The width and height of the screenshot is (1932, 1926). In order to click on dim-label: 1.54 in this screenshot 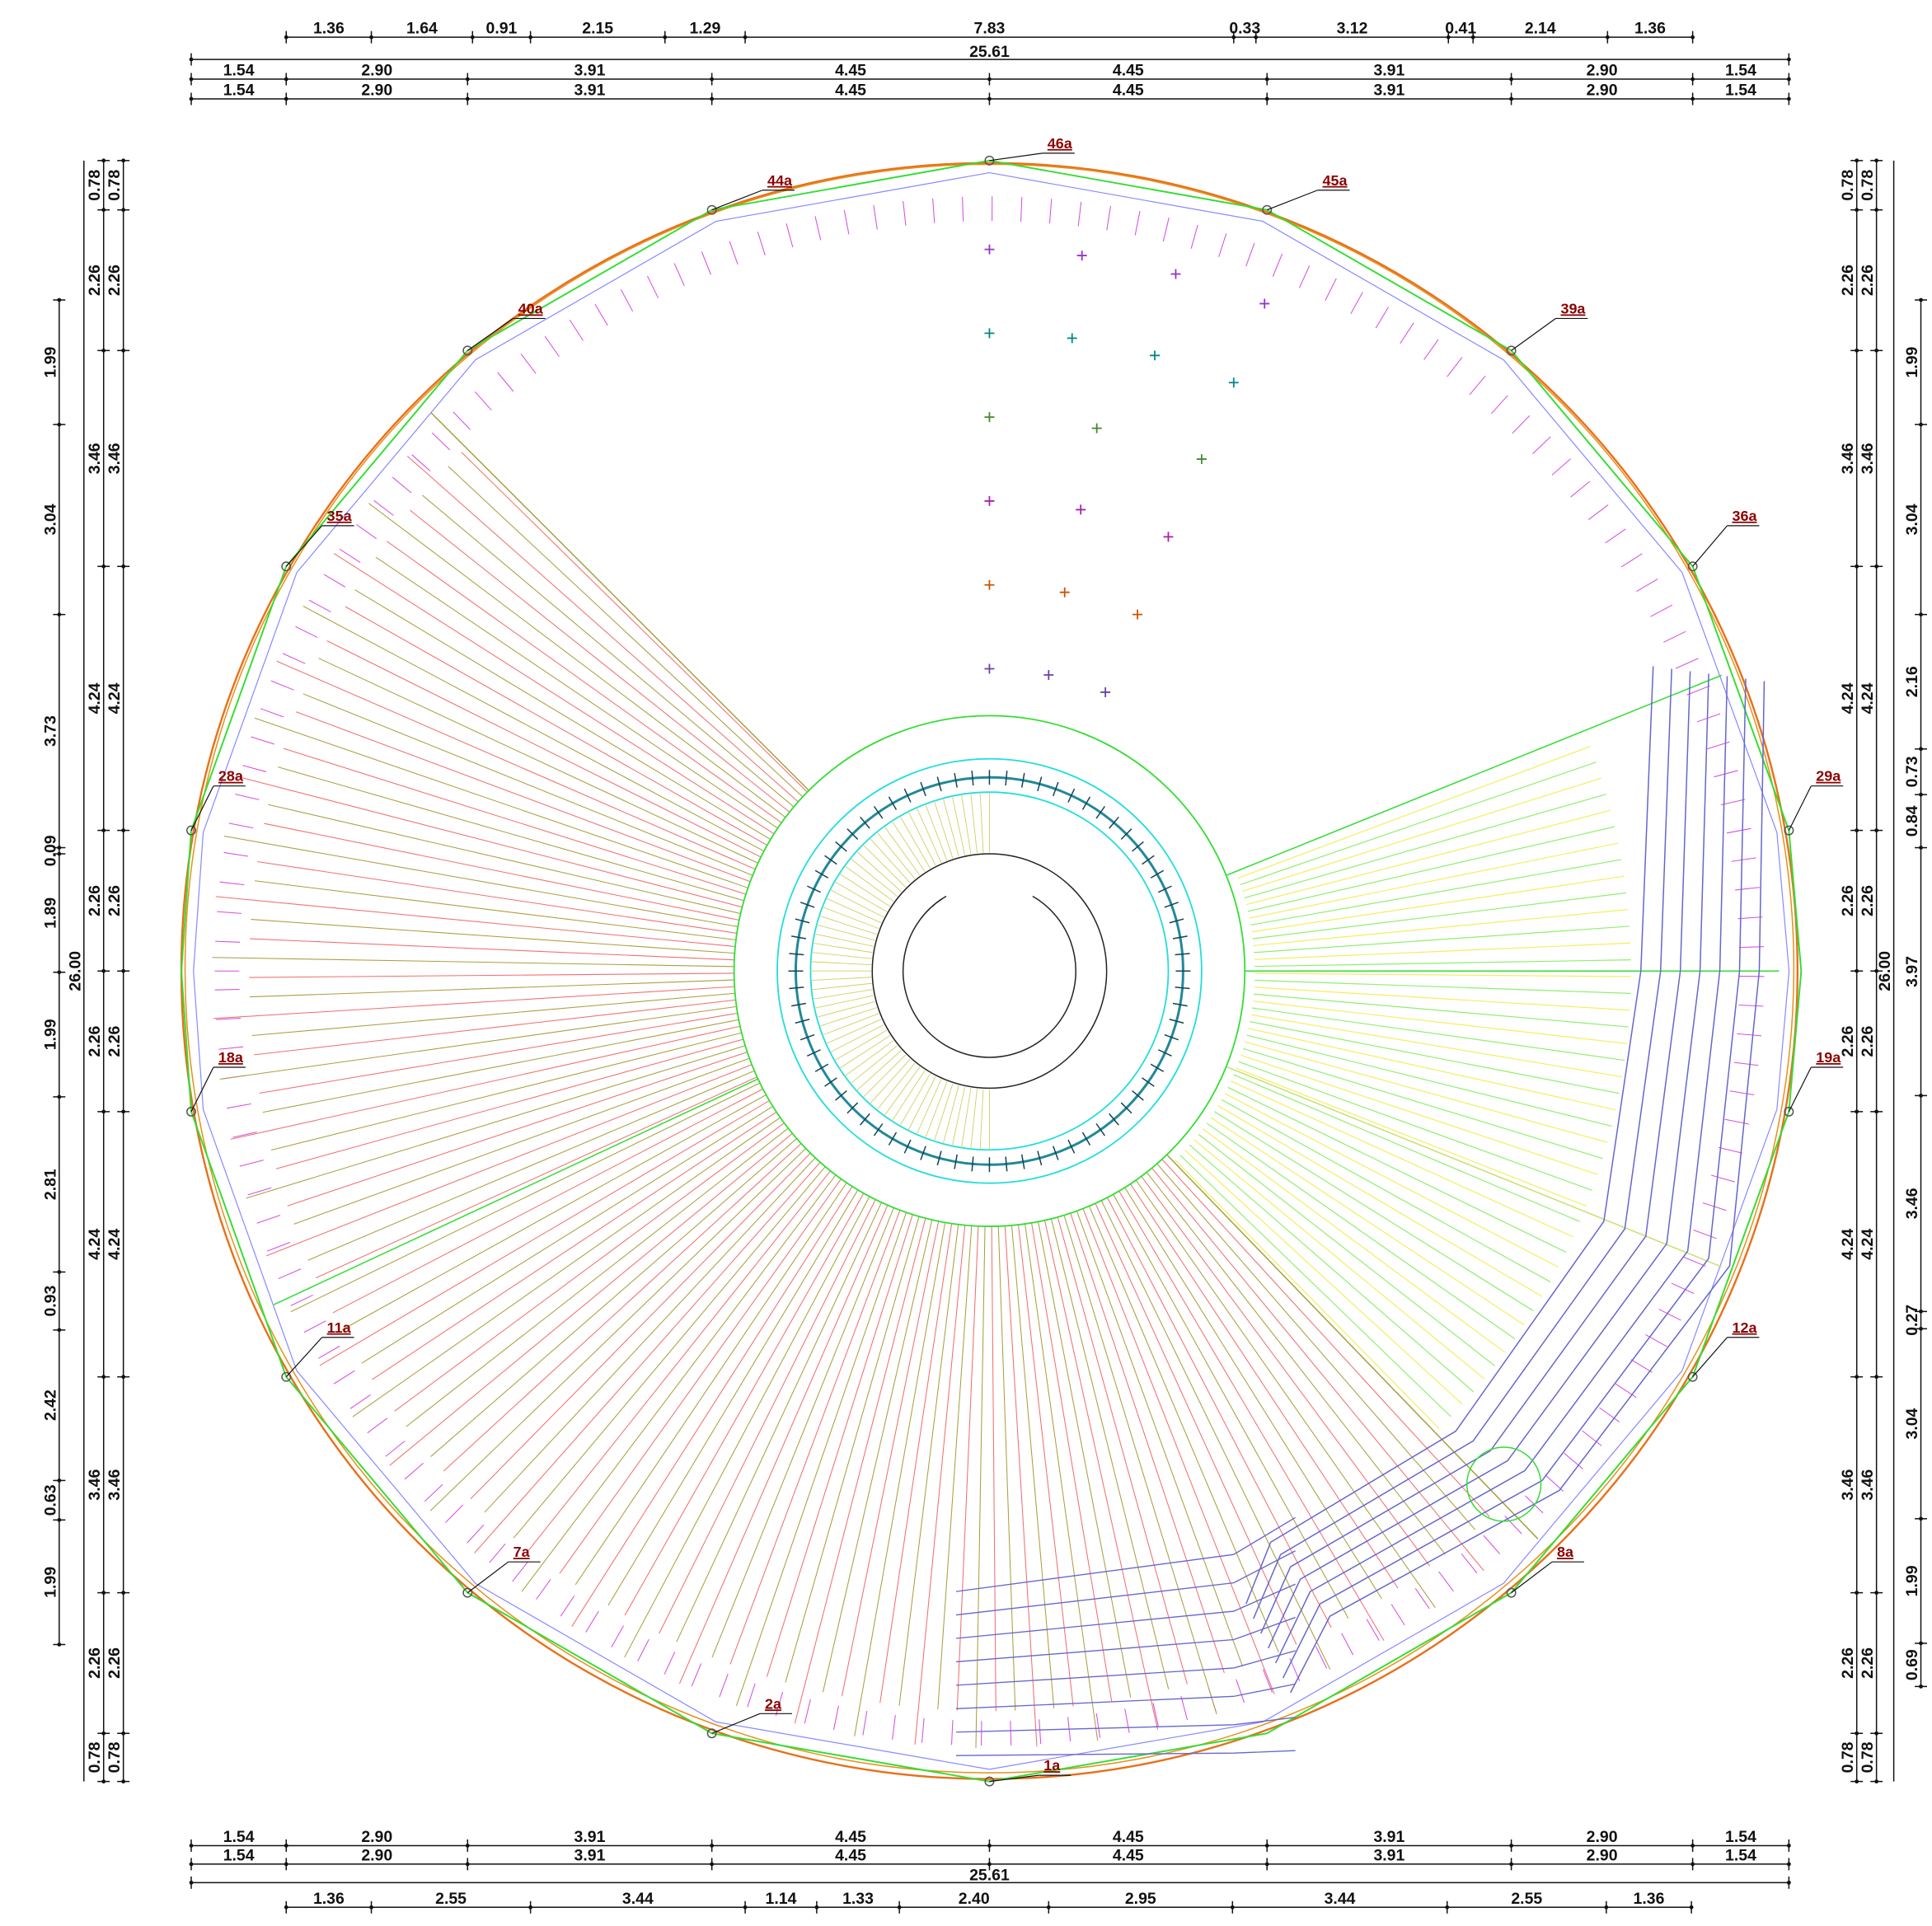, I will do `click(239, 90)`.